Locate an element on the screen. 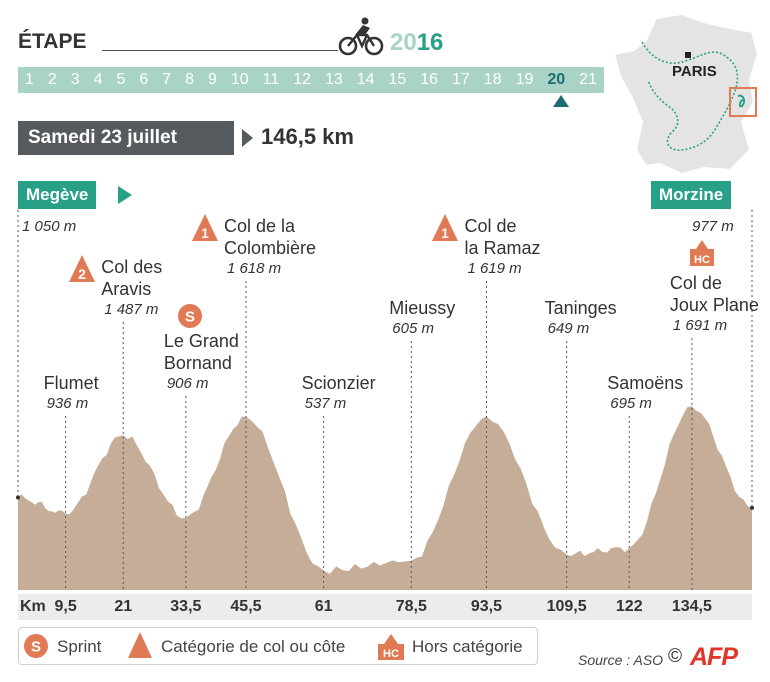 The height and width of the screenshot is (682, 770). stage-number: 14 is located at coordinates (365, 79).